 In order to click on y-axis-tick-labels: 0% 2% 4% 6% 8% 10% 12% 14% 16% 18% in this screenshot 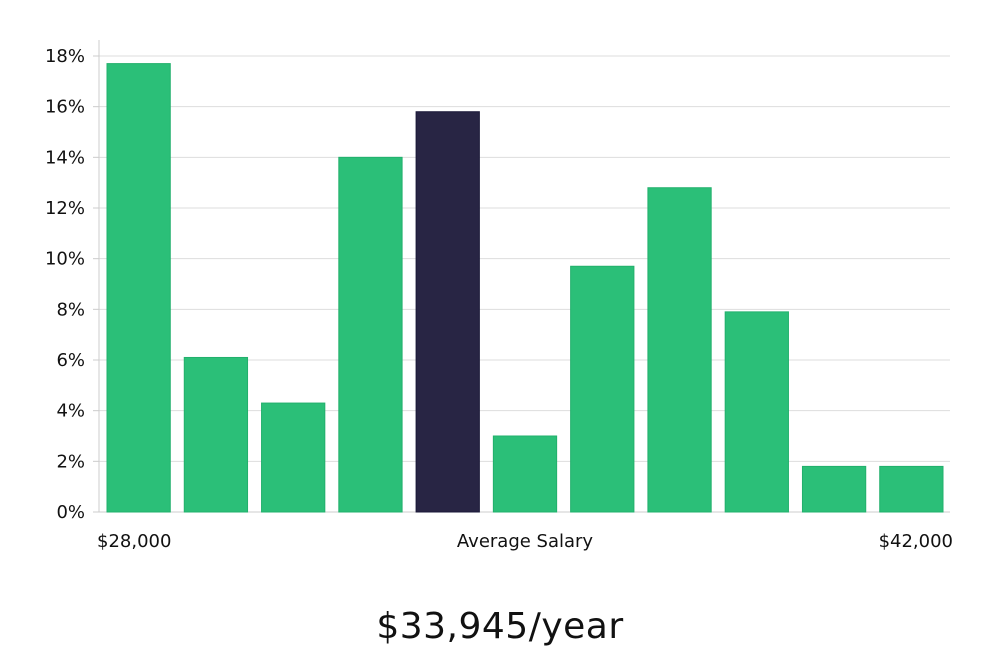, I will do `click(65, 284)`.